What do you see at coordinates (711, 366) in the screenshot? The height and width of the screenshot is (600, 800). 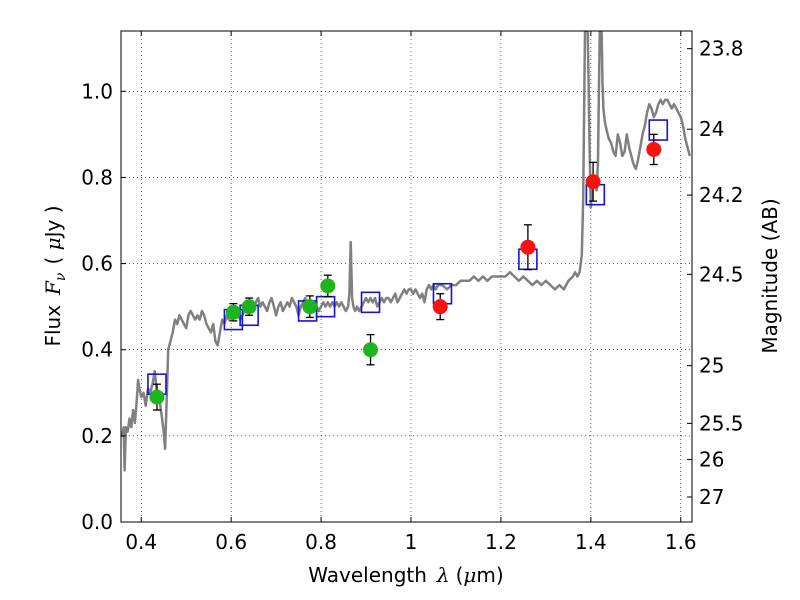 I see `right-tick-label: 25` at bounding box center [711, 366].